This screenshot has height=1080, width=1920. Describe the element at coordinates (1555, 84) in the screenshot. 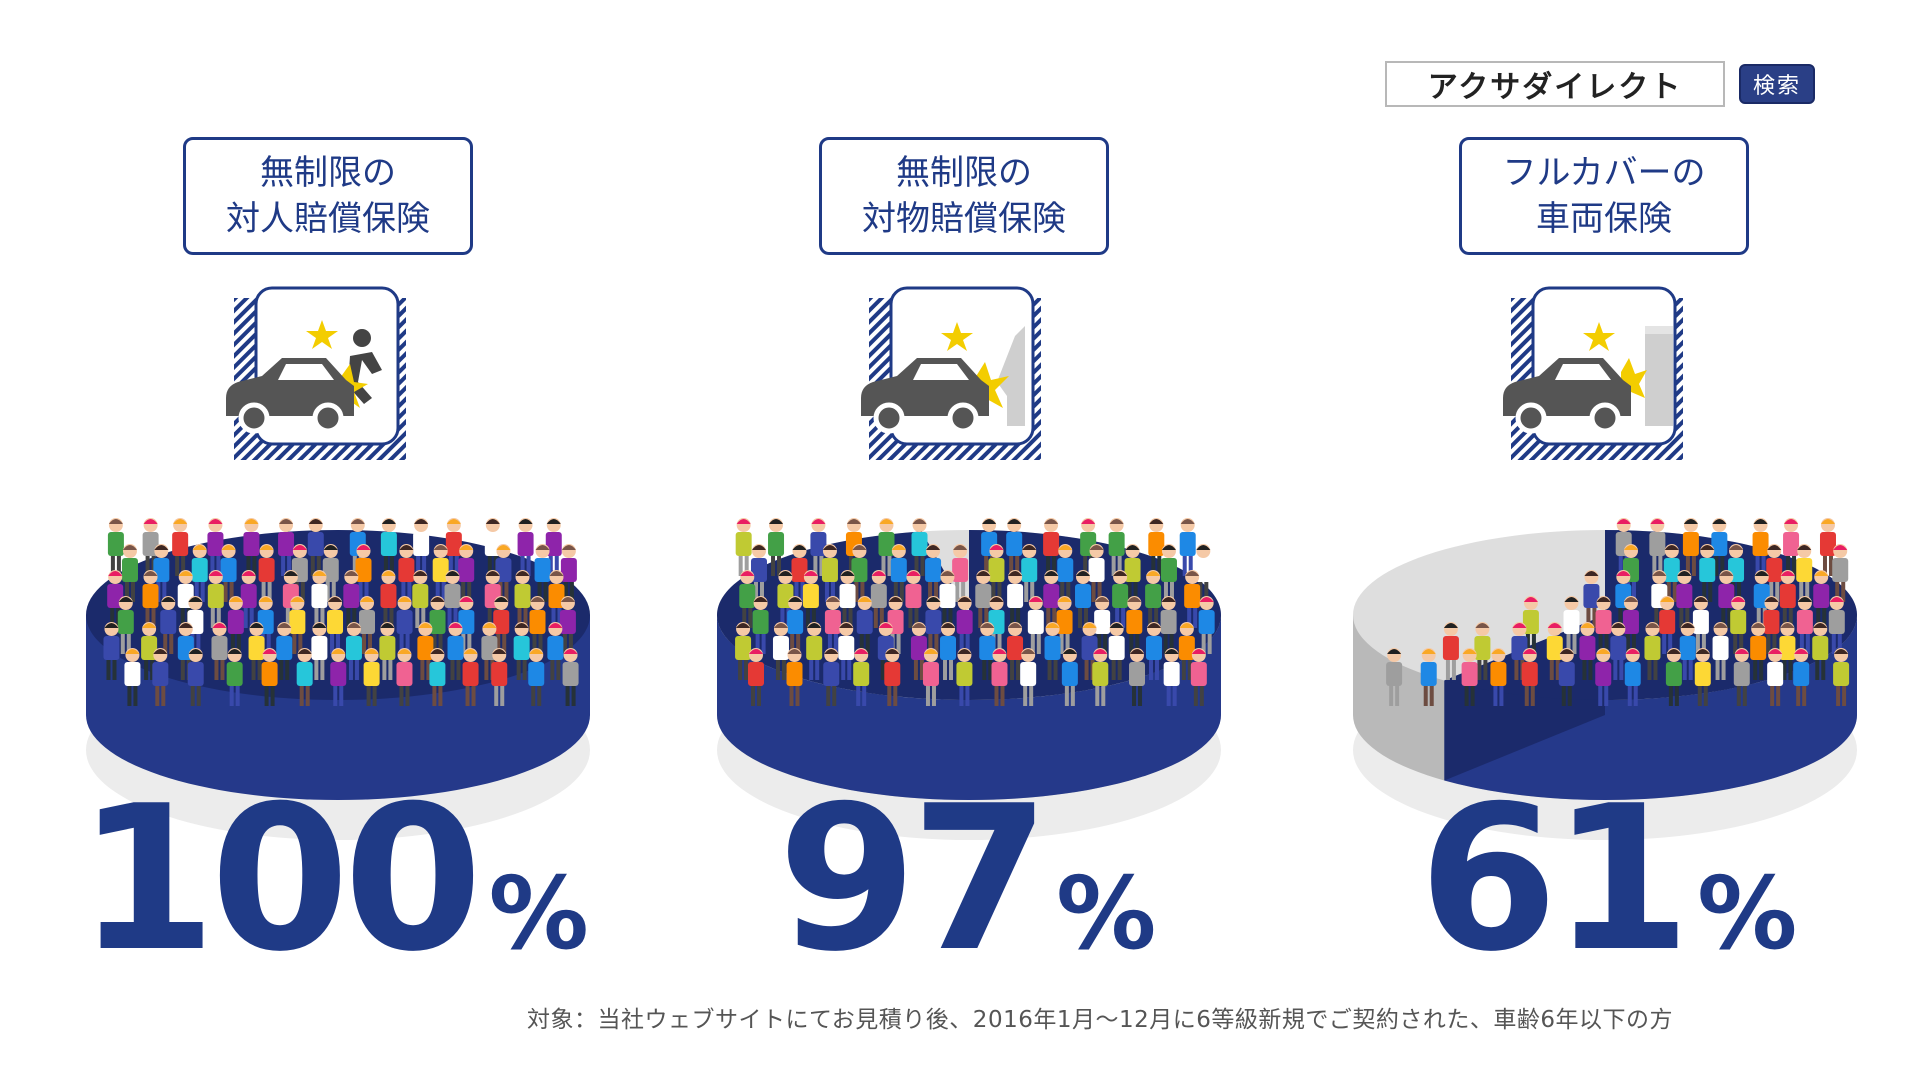

I see `search-input: アクサダイレクト` at that location.